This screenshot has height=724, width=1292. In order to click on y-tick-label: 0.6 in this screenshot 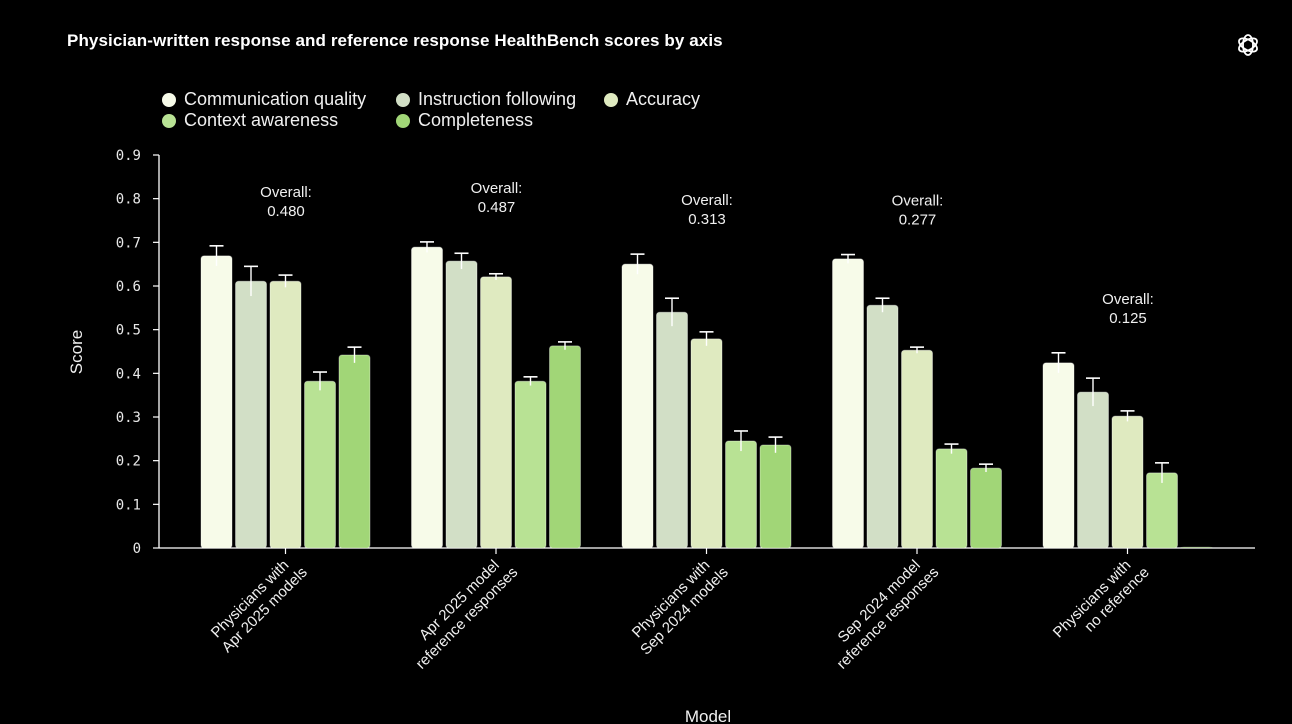, I will do `click(128, 287)`.